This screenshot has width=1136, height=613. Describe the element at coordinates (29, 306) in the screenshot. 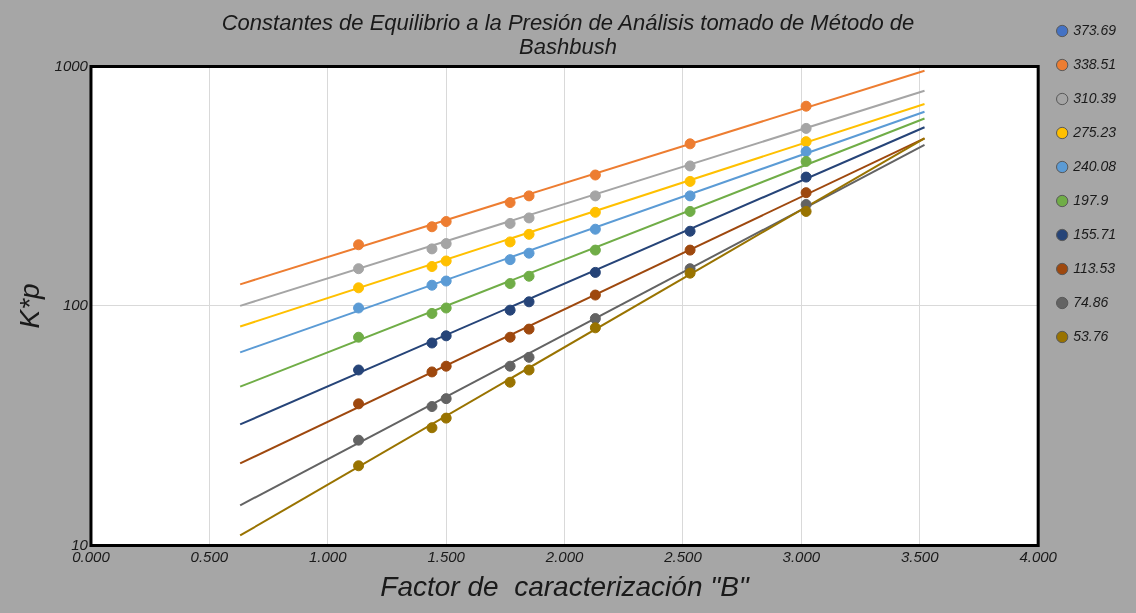

I see `y-axis-title: K*p` at that location.